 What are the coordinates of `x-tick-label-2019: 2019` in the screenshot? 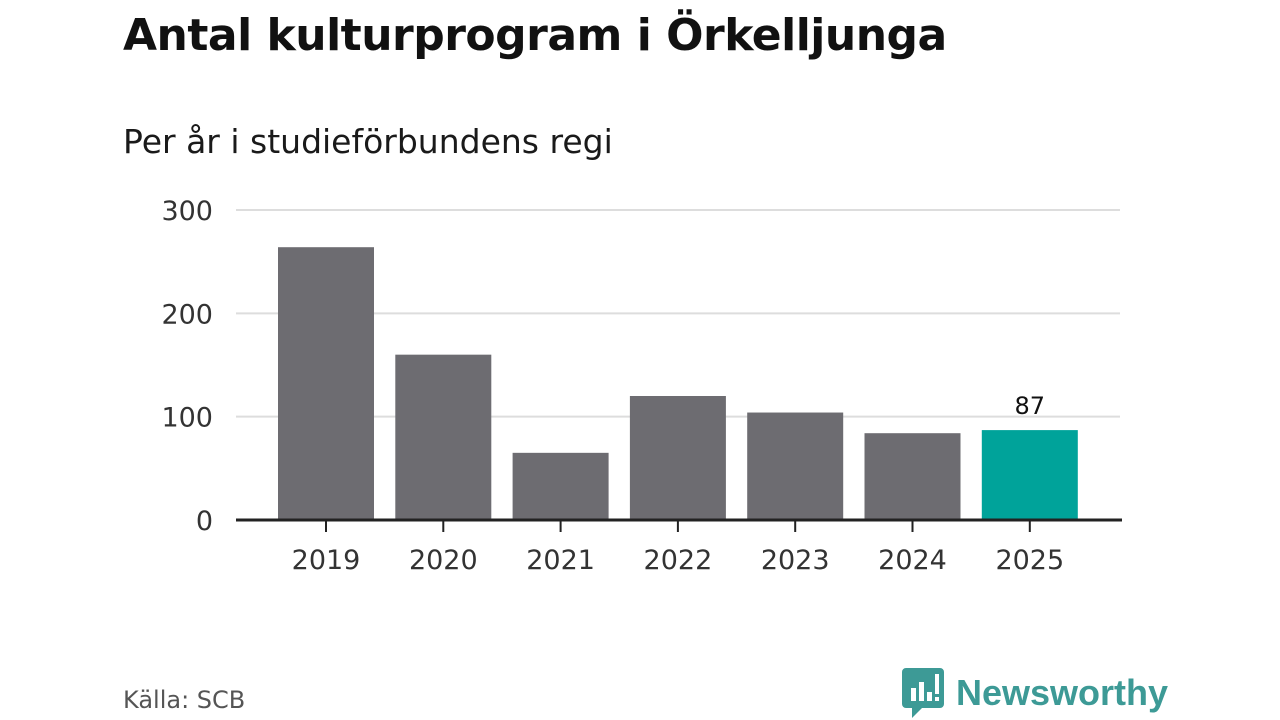 It's located at (326, 560).